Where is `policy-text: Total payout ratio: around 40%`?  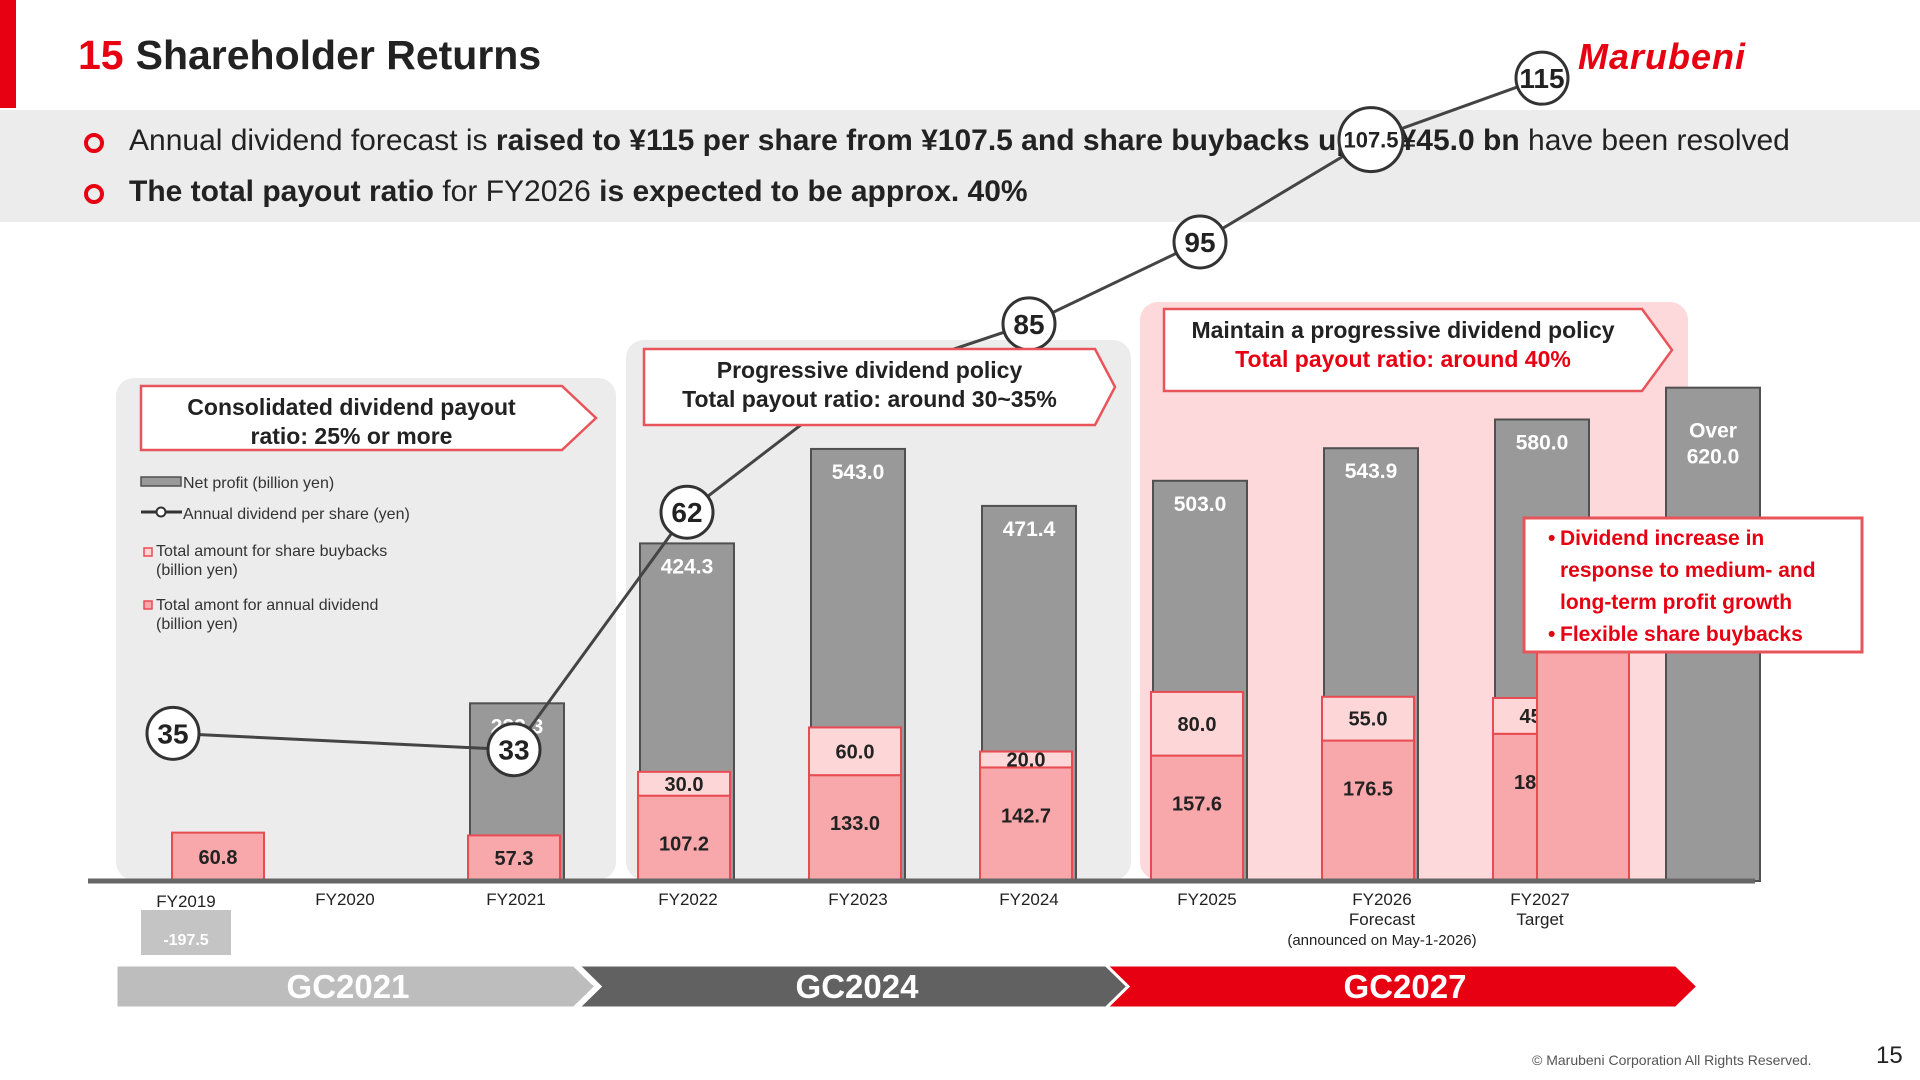
policy-text: Total payout ratio: around 40% is located at coordinates (1403, 359).